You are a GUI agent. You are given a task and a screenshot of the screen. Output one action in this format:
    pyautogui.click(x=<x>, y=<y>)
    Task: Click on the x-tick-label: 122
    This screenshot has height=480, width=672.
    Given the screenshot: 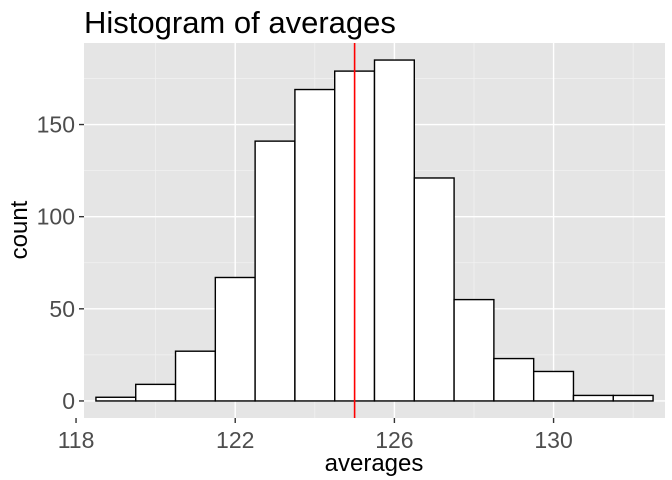 What is the action you would take?
    pyautogui.click(x=235, y=440)
    